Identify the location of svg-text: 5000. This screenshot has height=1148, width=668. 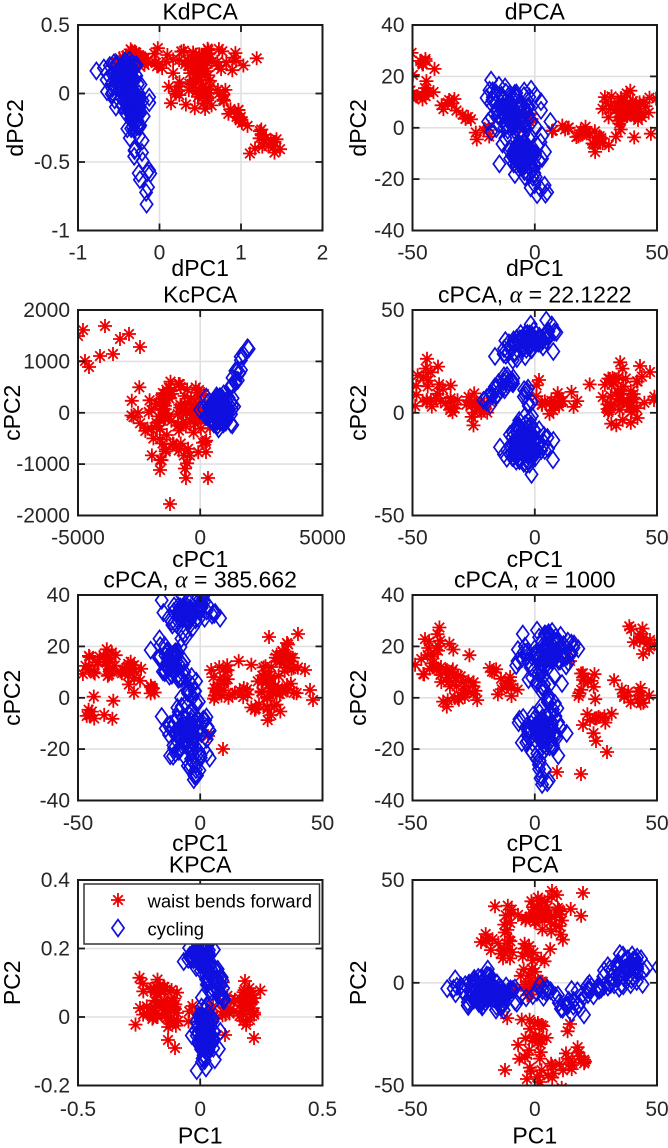
(322, 538).